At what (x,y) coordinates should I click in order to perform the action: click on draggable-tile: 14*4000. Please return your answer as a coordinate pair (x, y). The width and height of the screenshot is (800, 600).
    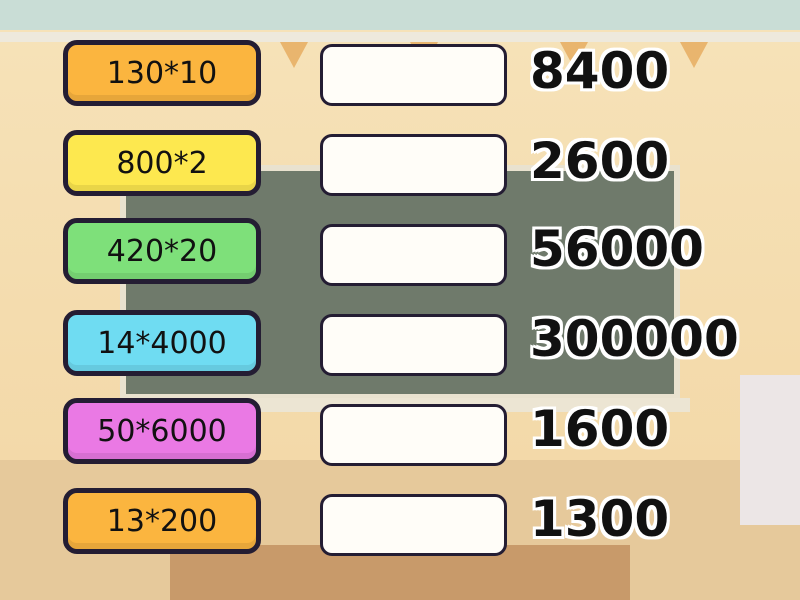
    Looking at the image, I should click on (162, 343).